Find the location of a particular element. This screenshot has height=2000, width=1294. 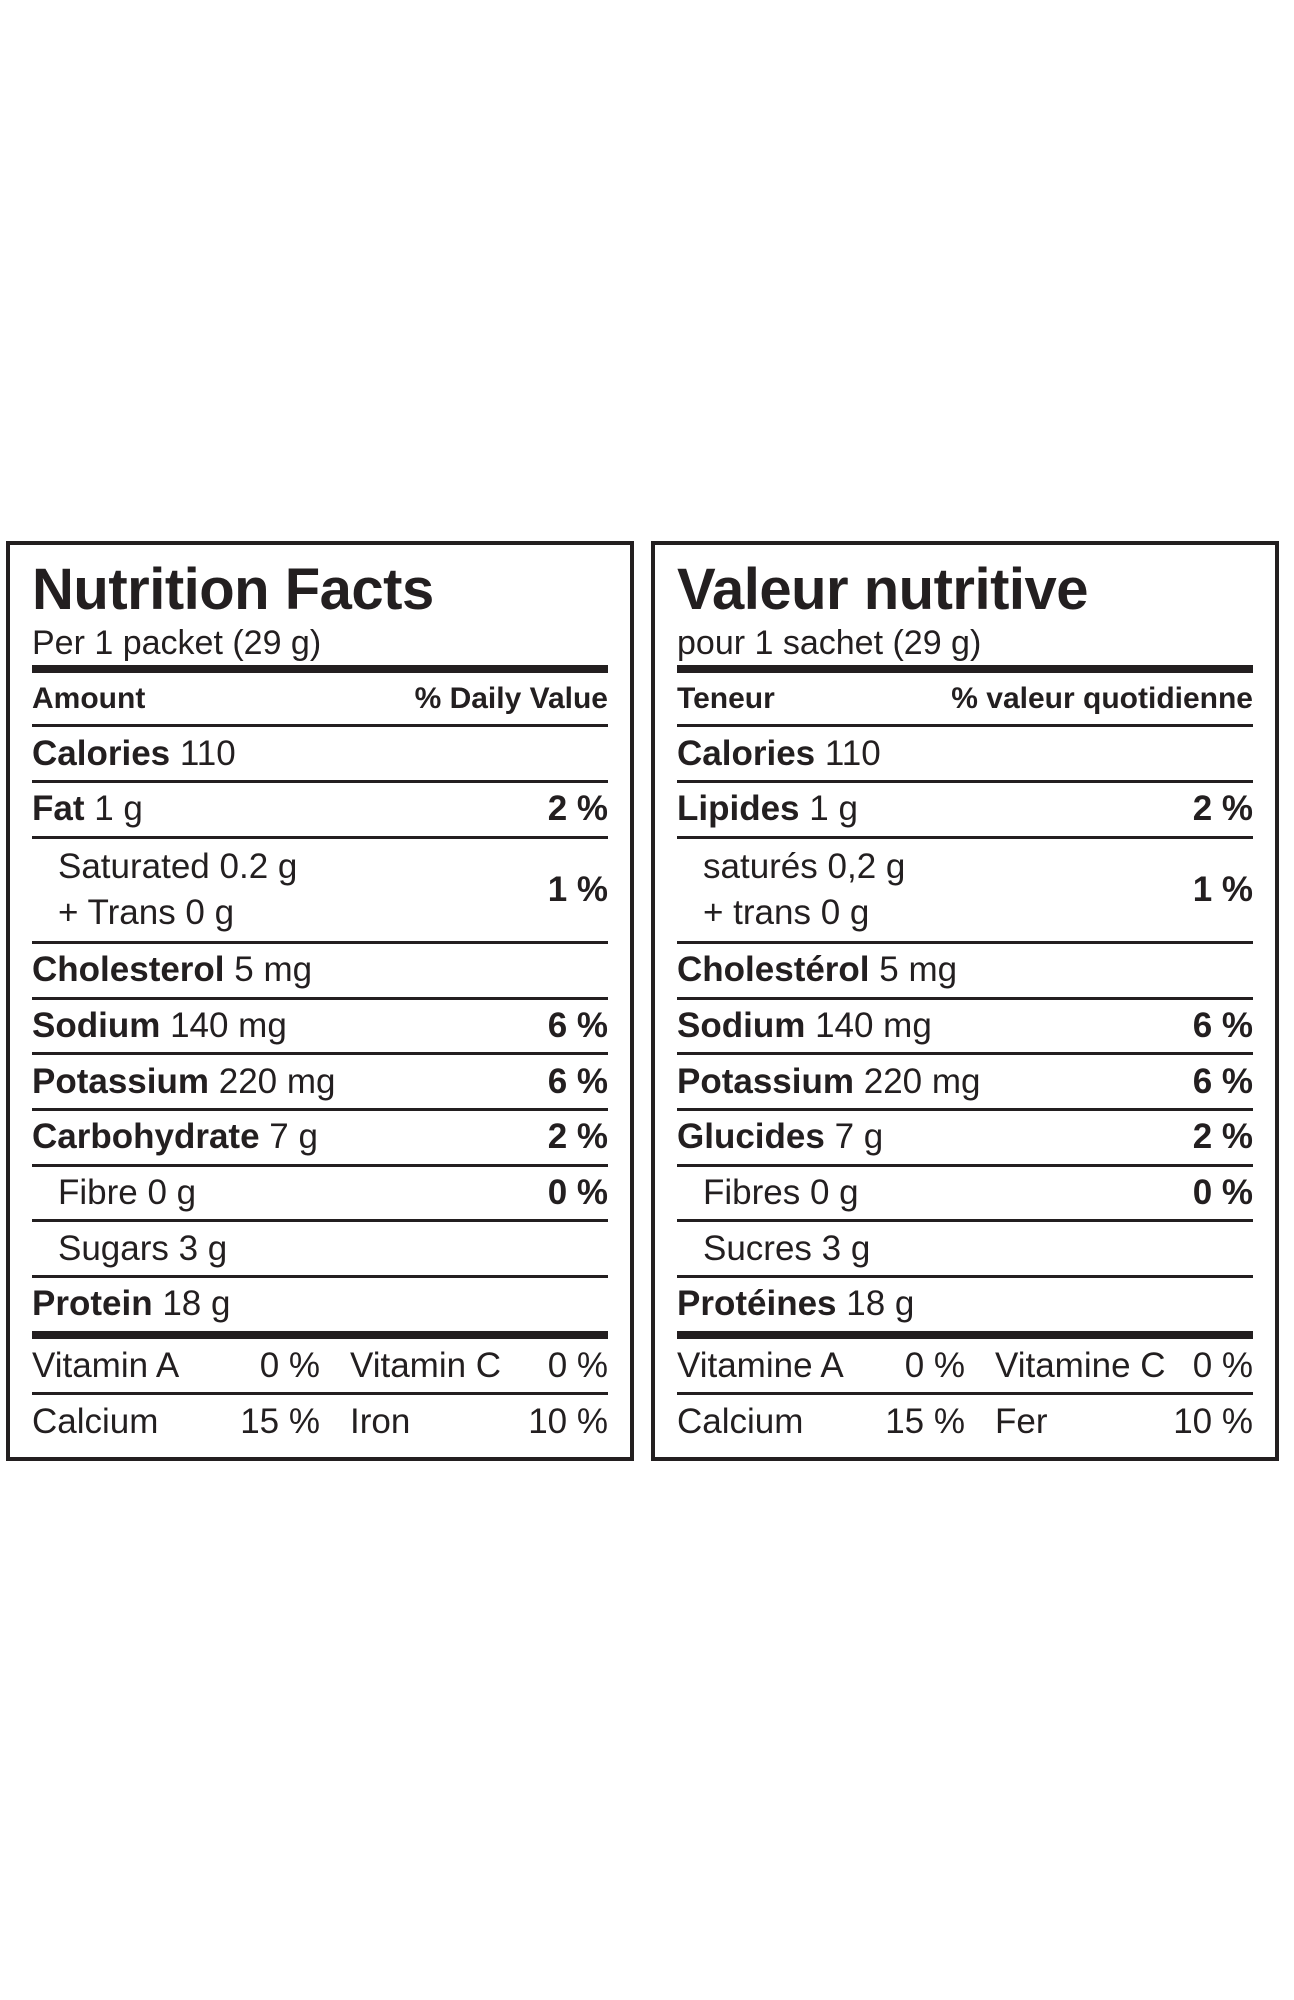

nutrient: Cholesterol 5 mg is located at coordinates (172, 970).